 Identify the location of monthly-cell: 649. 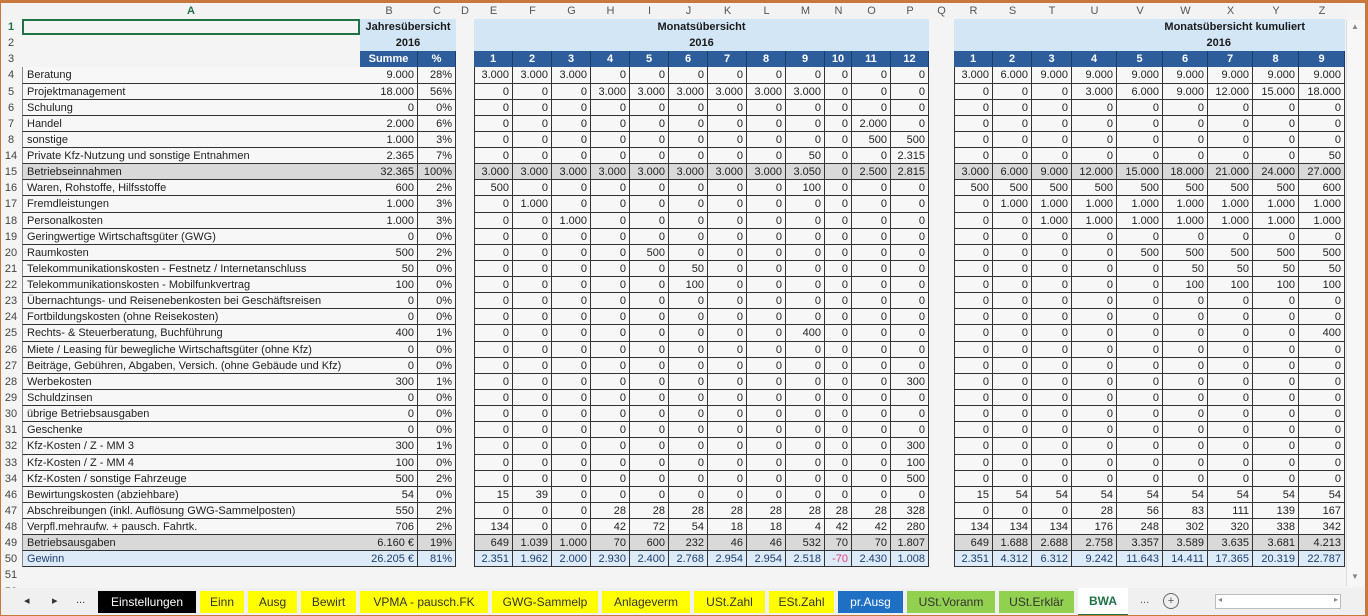
(493, 543).